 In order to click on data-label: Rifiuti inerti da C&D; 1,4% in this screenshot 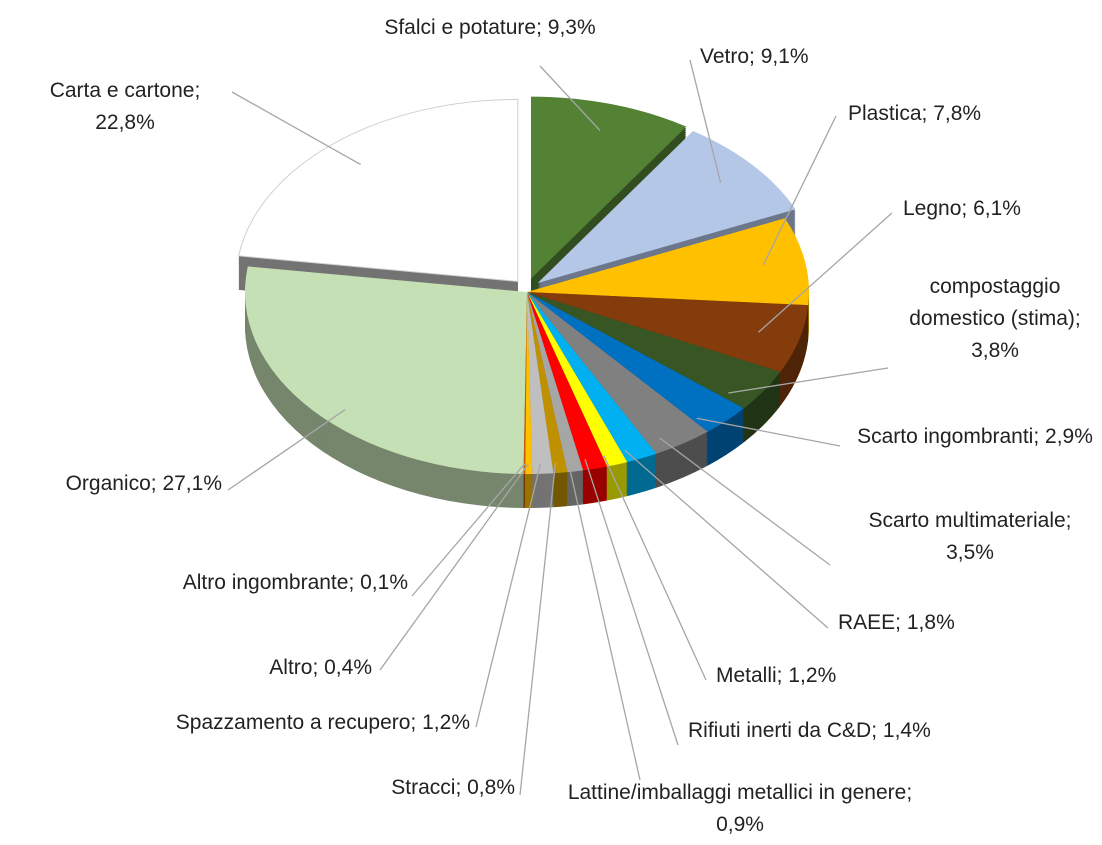, I will do `click(853, 731)`.